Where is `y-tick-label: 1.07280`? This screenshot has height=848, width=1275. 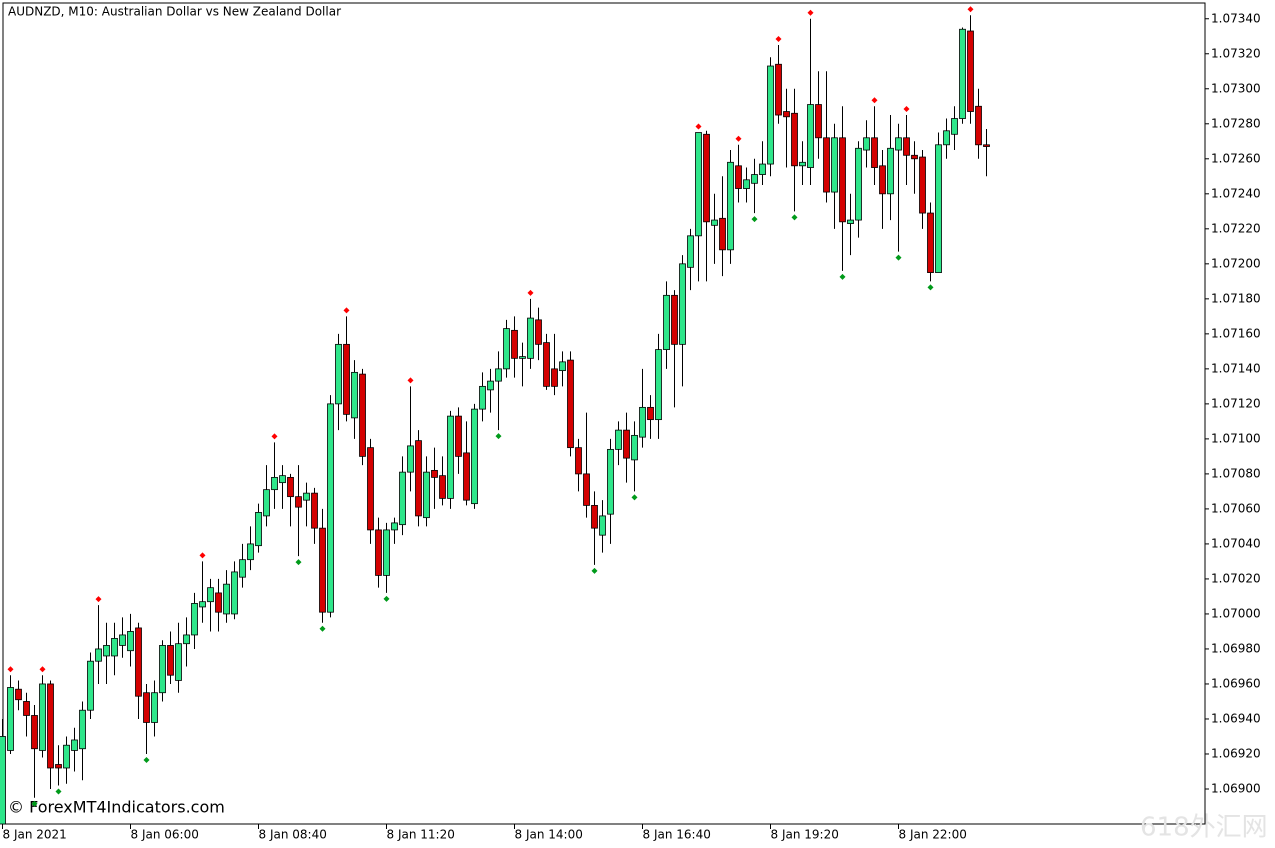 y-tick-label: 1.07280 is located at coordinates (1236, 123).